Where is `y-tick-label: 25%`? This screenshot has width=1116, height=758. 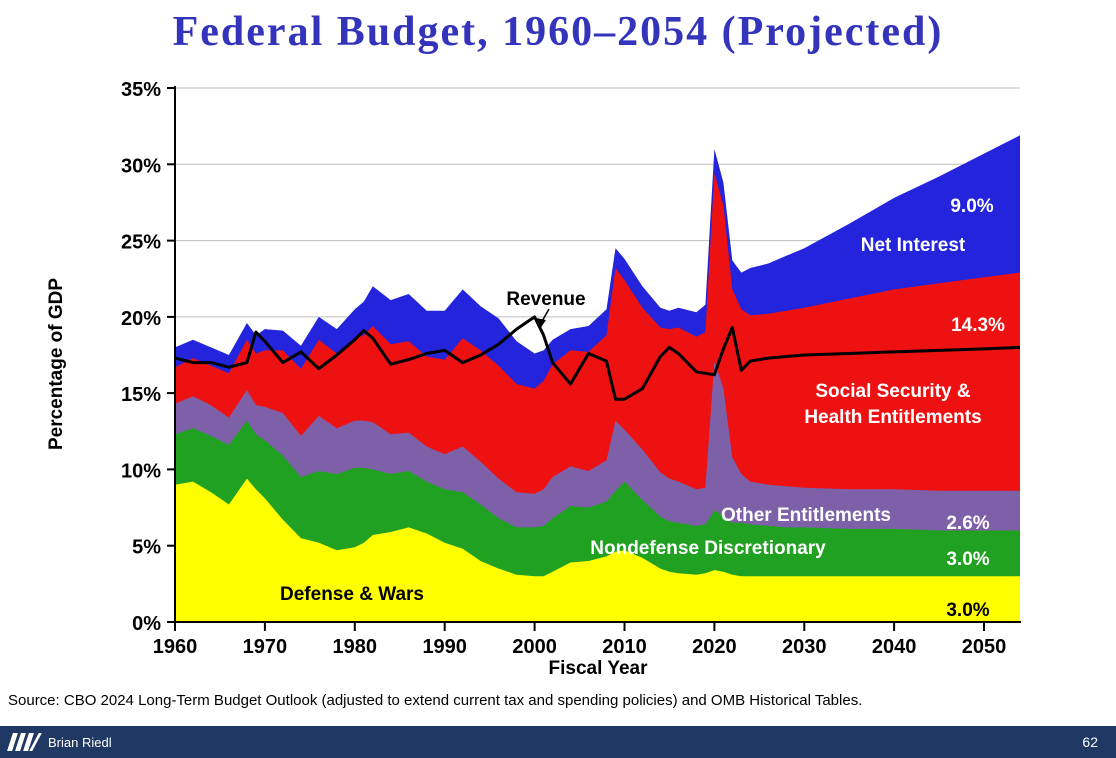
y-tick-label: 25% is located at coordinates (141, 243).